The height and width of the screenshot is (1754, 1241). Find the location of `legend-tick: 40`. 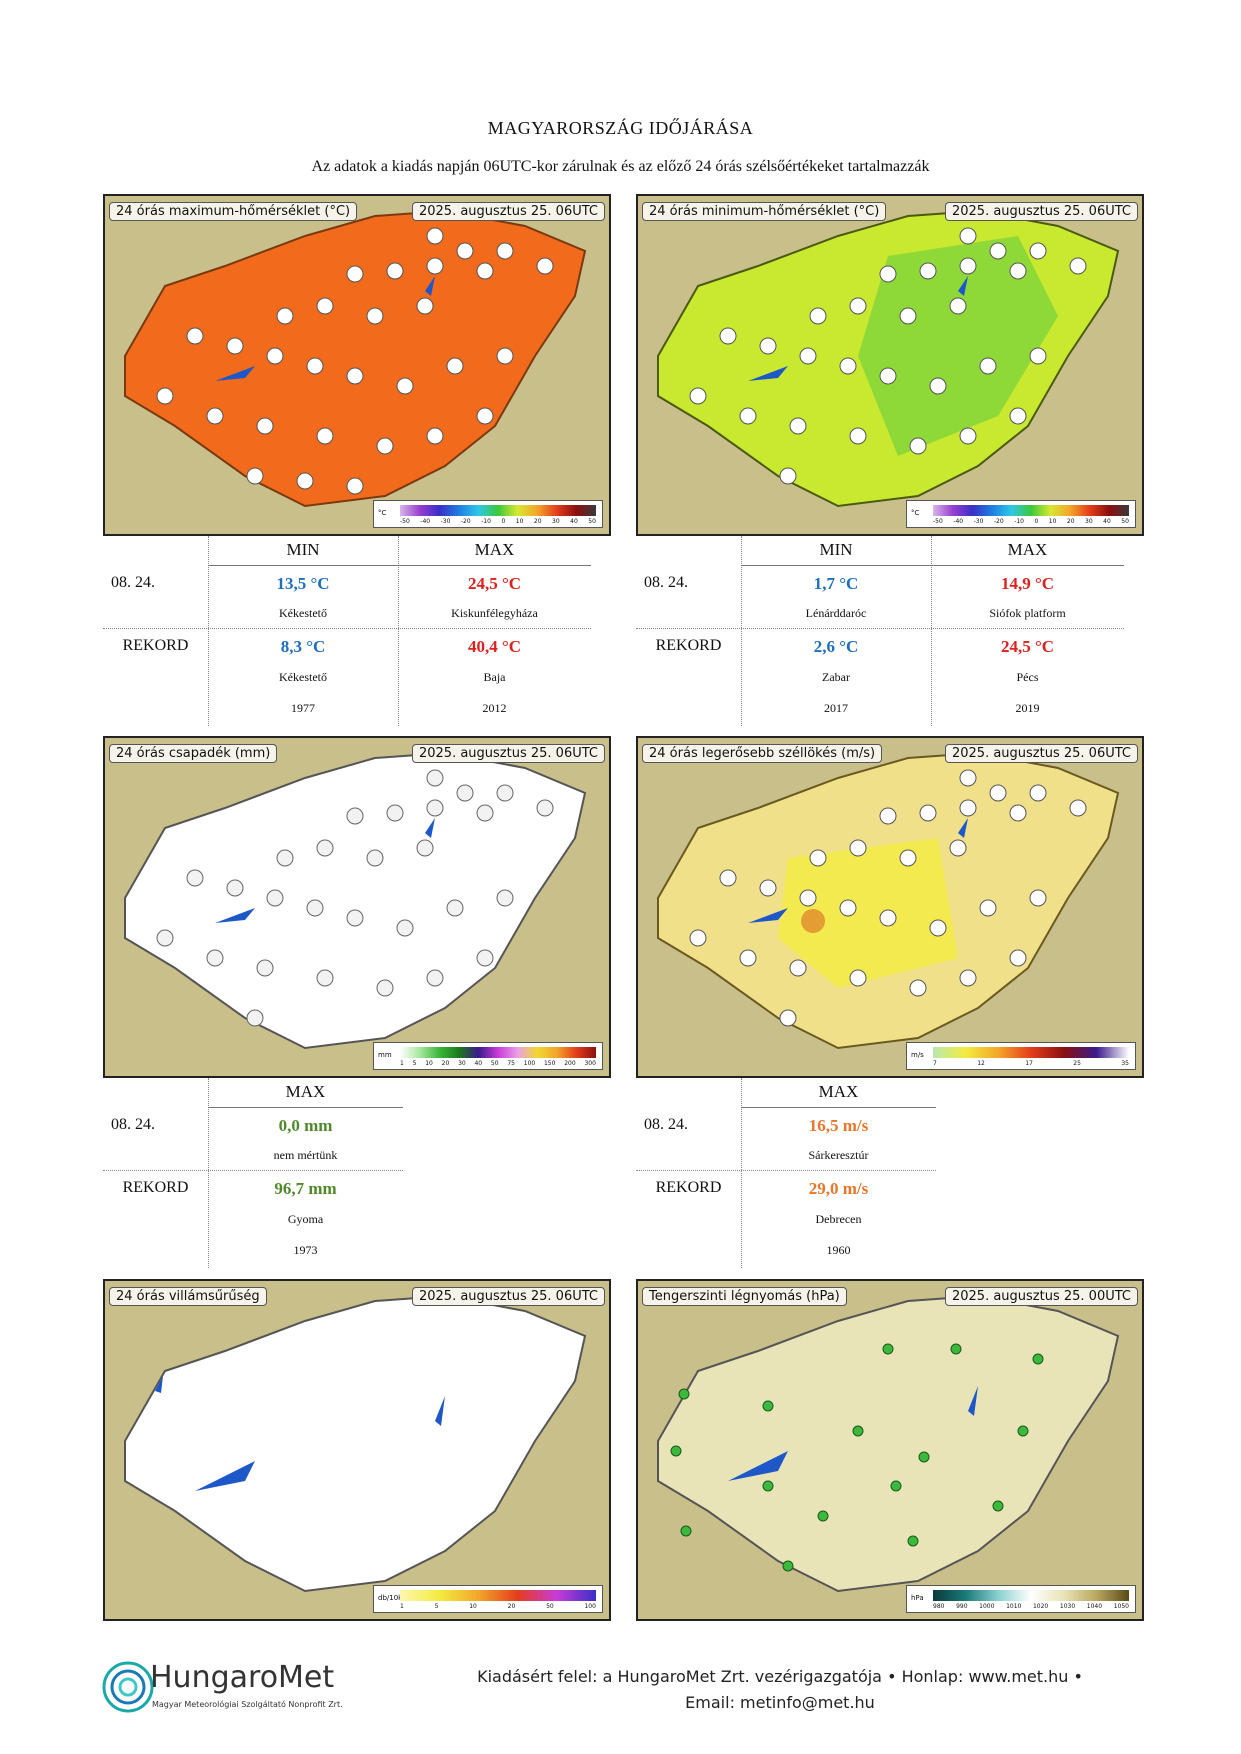

legend-tick: 40 is located at coordinates (574, 521).